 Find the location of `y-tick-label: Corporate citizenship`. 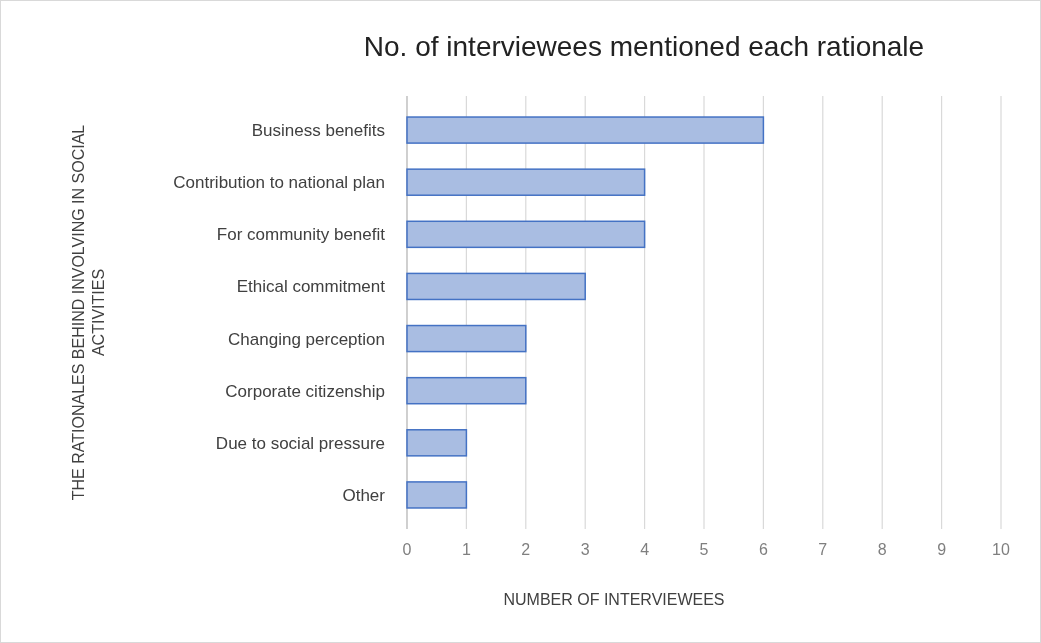

y-tick-label: Corporate citizenship is located at coordinates (305, 391).